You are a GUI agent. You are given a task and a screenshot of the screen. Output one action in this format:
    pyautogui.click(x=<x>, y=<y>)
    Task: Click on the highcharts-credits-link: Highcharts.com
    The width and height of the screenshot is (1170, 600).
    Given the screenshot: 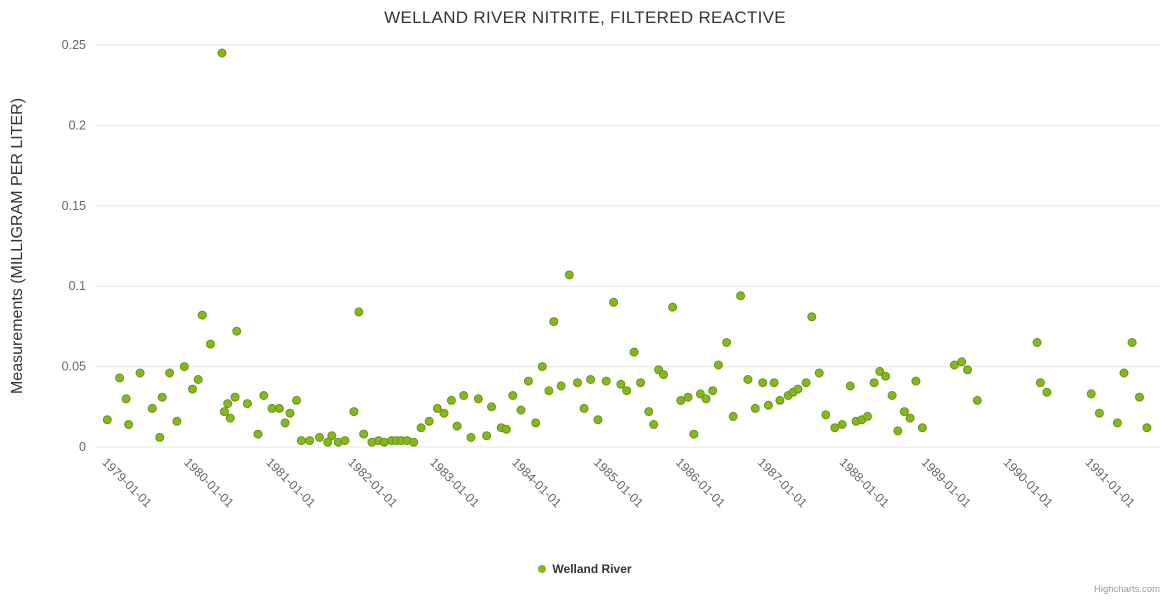 What is the action you would take?
    pyautogui.click(x=1127, y=589)
    